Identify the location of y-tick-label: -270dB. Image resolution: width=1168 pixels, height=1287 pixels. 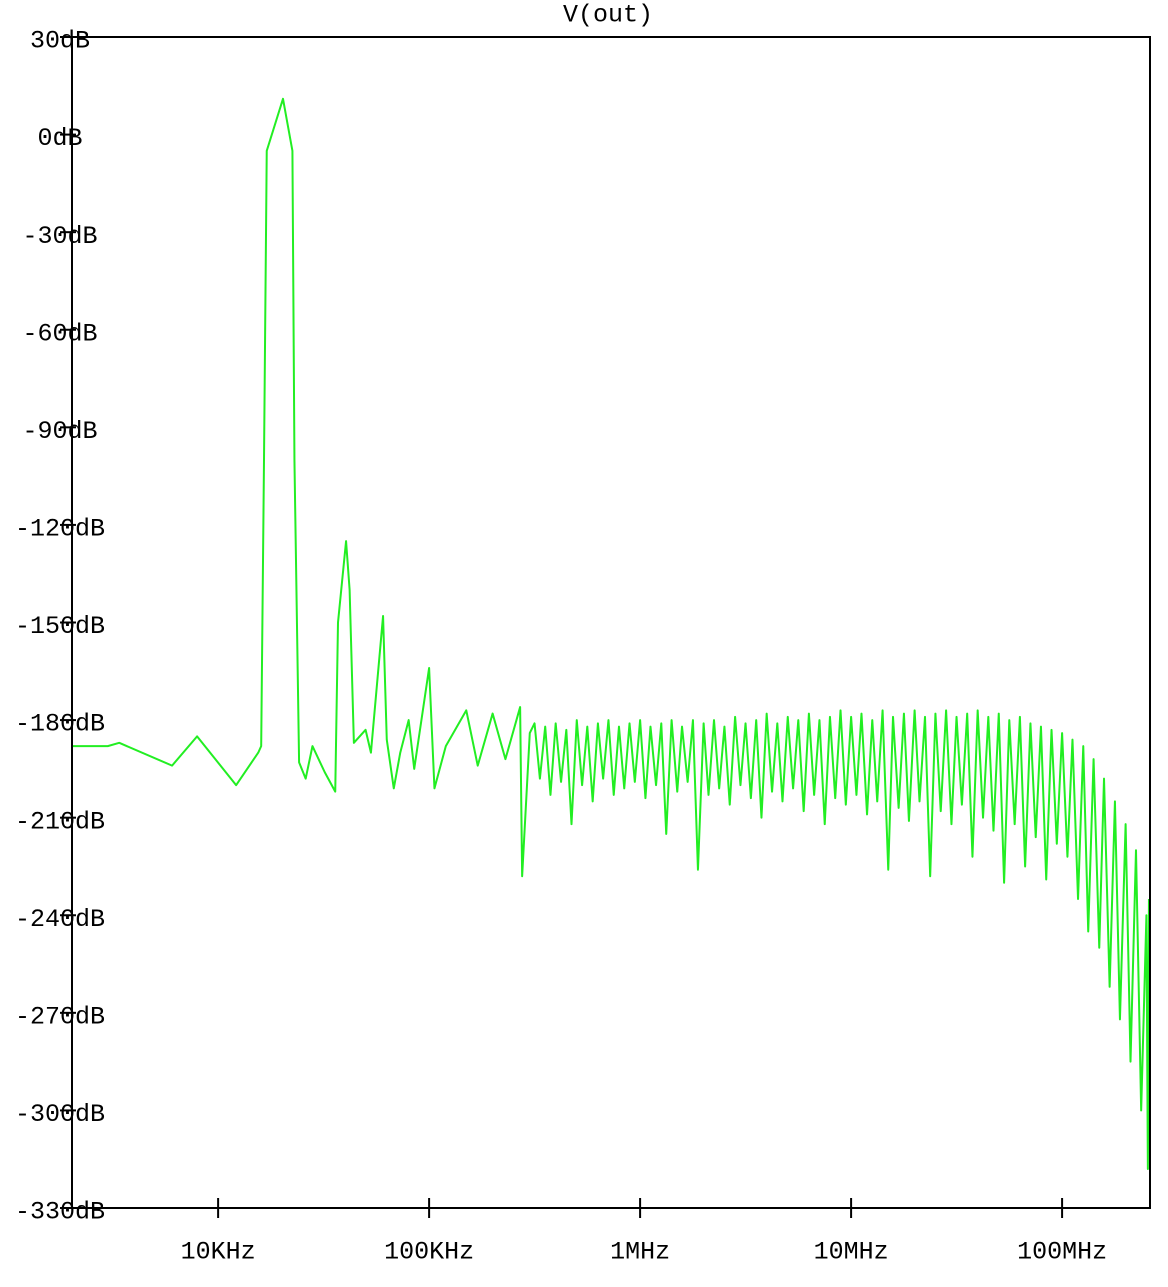
(60, 1016).